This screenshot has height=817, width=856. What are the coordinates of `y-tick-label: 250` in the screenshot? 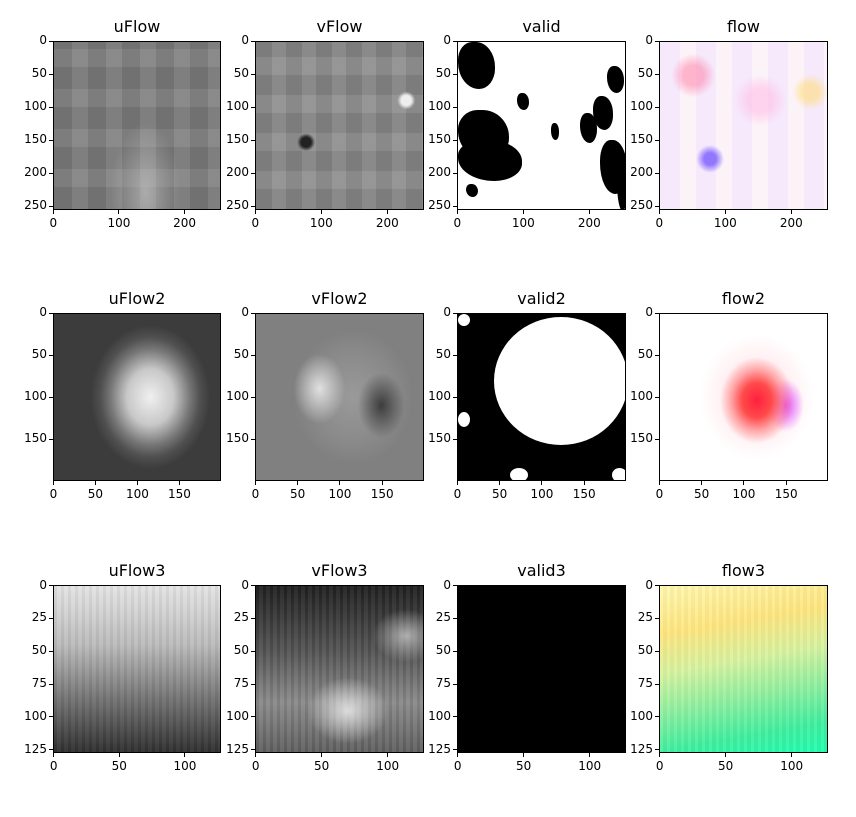 It's located at (35, 205).